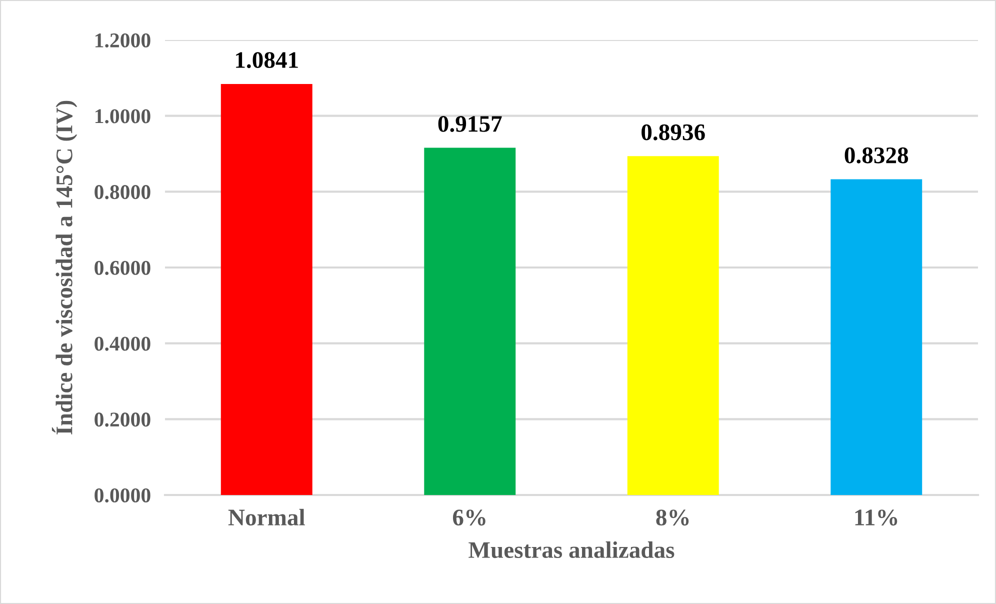 Image resolution: width=996 pixels, height=604 pixels. I want to click on data-label: 0.8328, so click(876, 155).